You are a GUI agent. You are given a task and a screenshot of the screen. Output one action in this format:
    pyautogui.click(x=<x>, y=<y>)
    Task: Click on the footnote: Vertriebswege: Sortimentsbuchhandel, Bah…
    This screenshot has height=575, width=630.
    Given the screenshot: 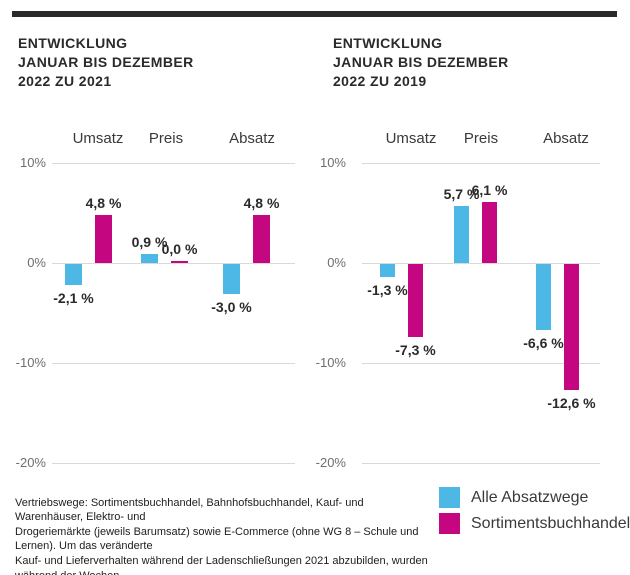 What is the action you would take?
    pyautogui.click(x=222, y=528)
    